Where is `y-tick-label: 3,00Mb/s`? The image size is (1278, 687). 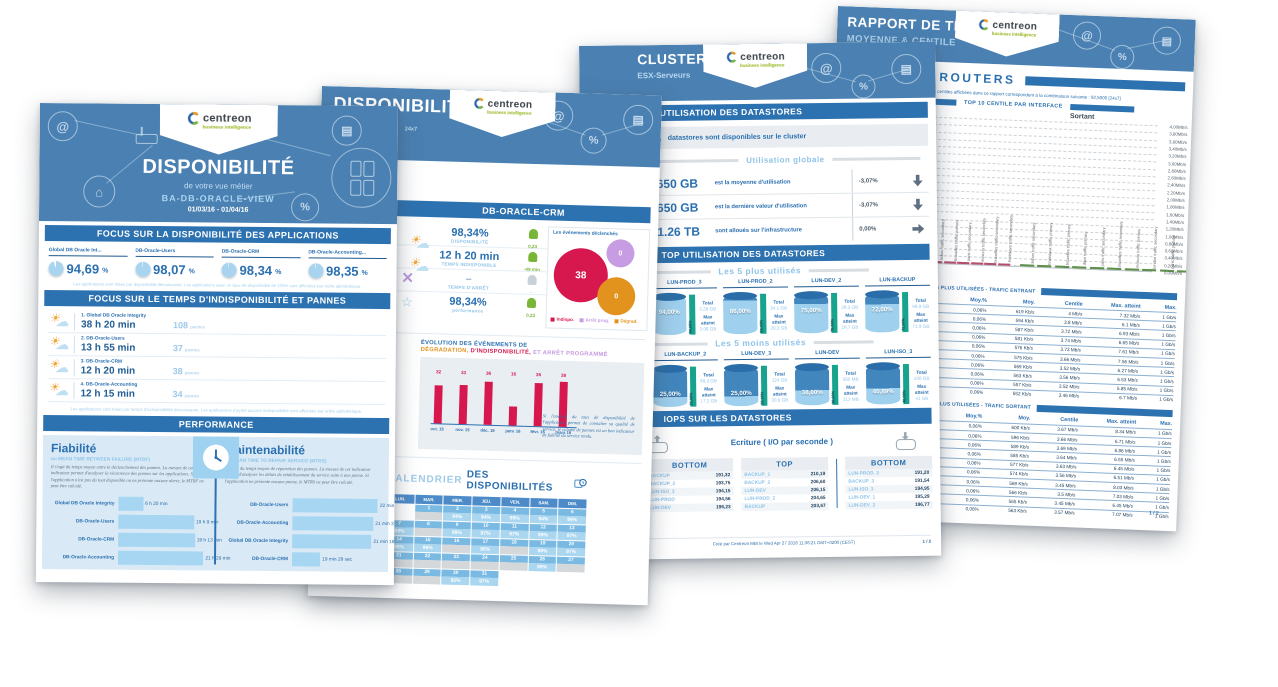
y-tick-label: 3,00Mb/s is located at coordinates (1177, 163).